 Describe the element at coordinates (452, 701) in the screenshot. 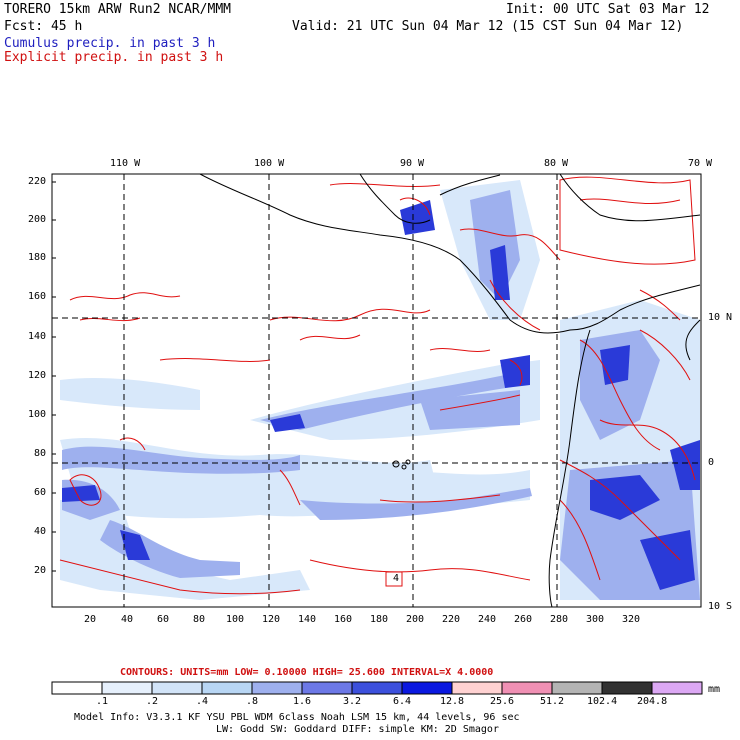

I see `colorbar-label: 12.8` at that location.